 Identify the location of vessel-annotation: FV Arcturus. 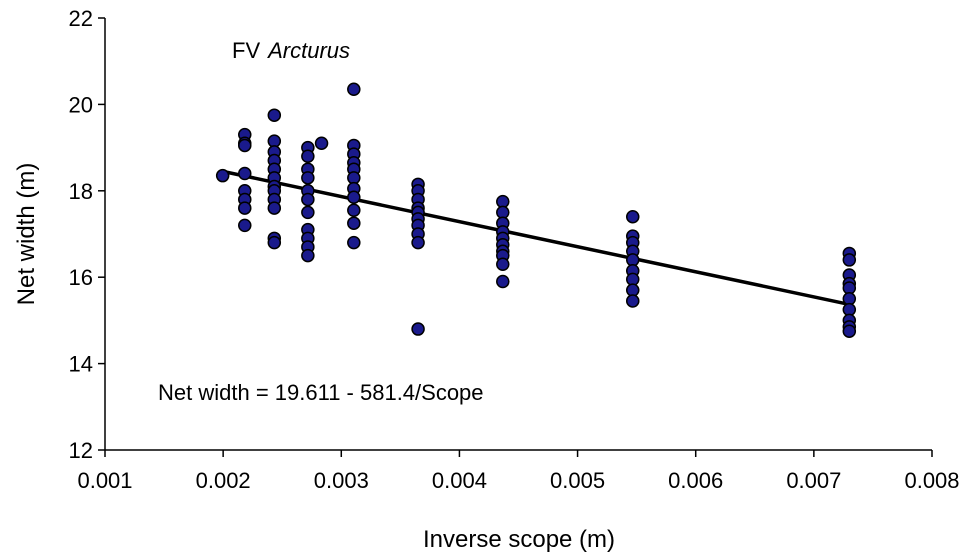
(291, 50).